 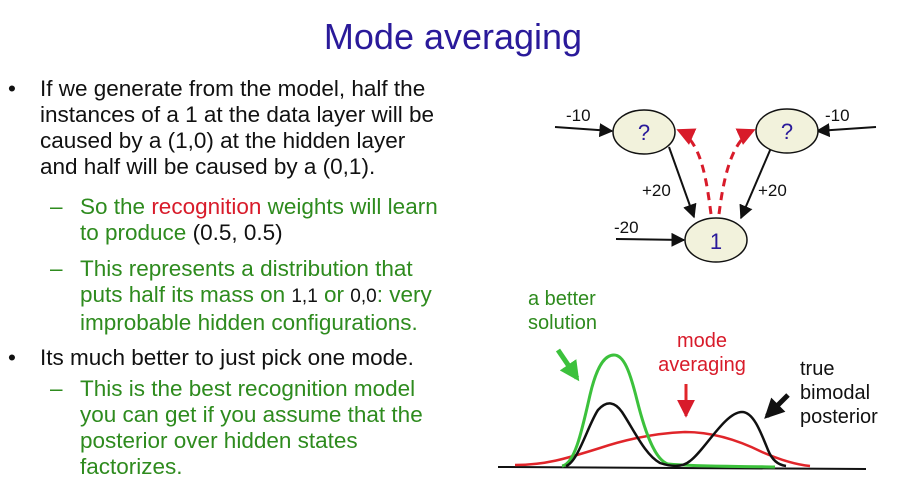 I want to click on hidden-unit-left, so click(x=644, y=132).